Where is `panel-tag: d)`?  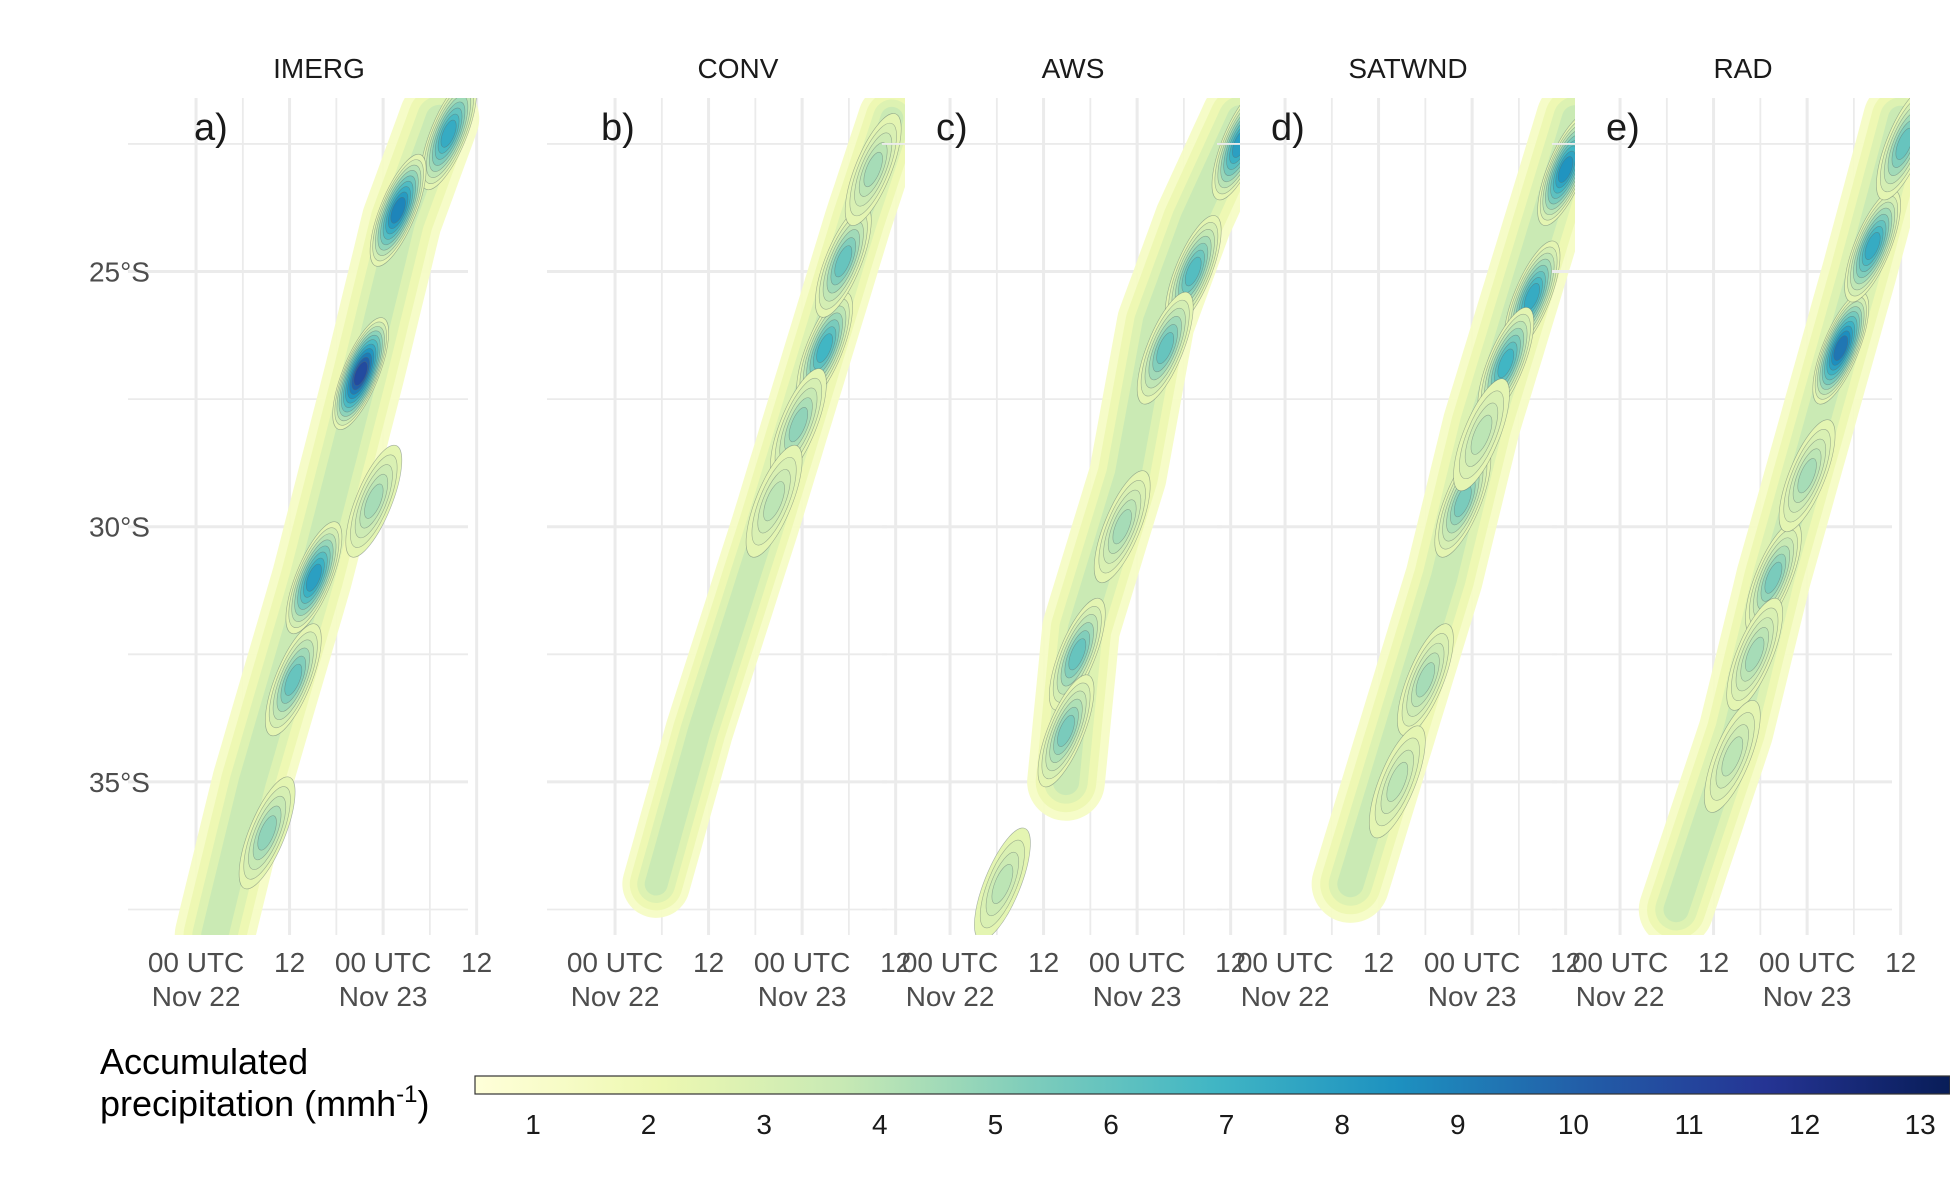
panel-tag: d) is located at coordinates (1288, 128).